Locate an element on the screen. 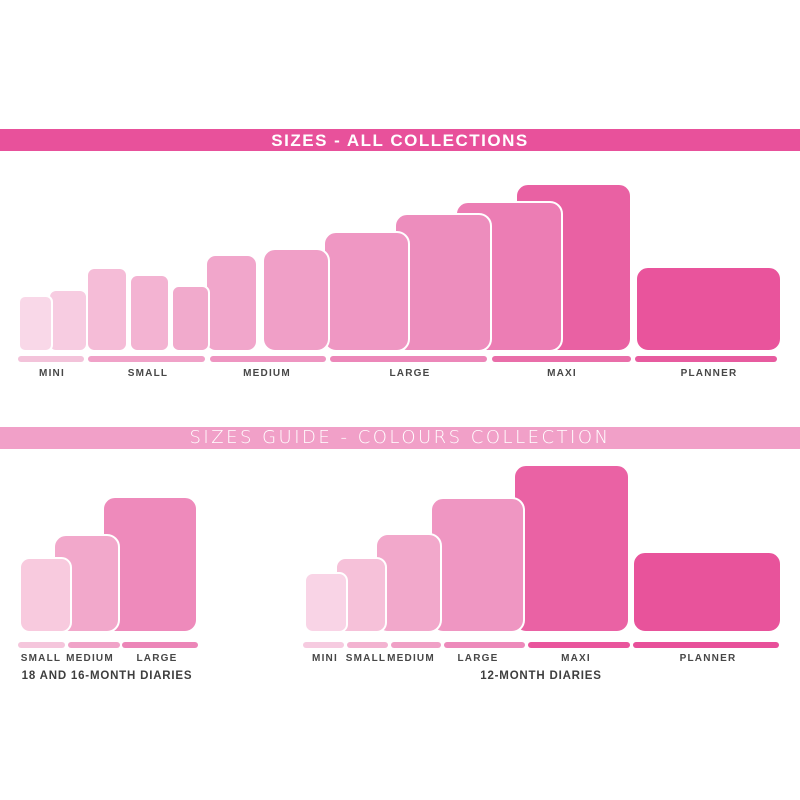  diagram-caption-diaries-18-16-month: 18 AND 16-MONTH DIARIES is located at coordinates (107, 676).